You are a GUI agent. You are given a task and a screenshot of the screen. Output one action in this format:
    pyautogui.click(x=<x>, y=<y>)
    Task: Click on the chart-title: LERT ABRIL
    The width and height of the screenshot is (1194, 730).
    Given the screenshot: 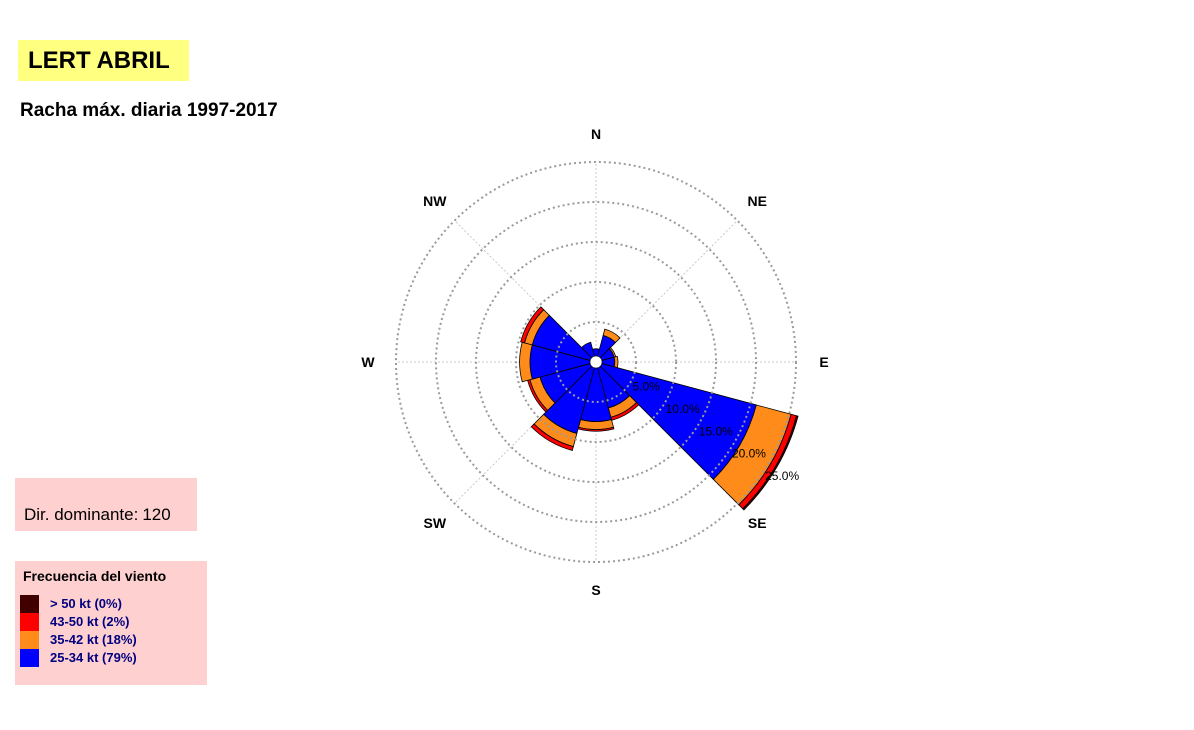 What is the action you would take?
    pyautogui.click(x=103, y=60)
    